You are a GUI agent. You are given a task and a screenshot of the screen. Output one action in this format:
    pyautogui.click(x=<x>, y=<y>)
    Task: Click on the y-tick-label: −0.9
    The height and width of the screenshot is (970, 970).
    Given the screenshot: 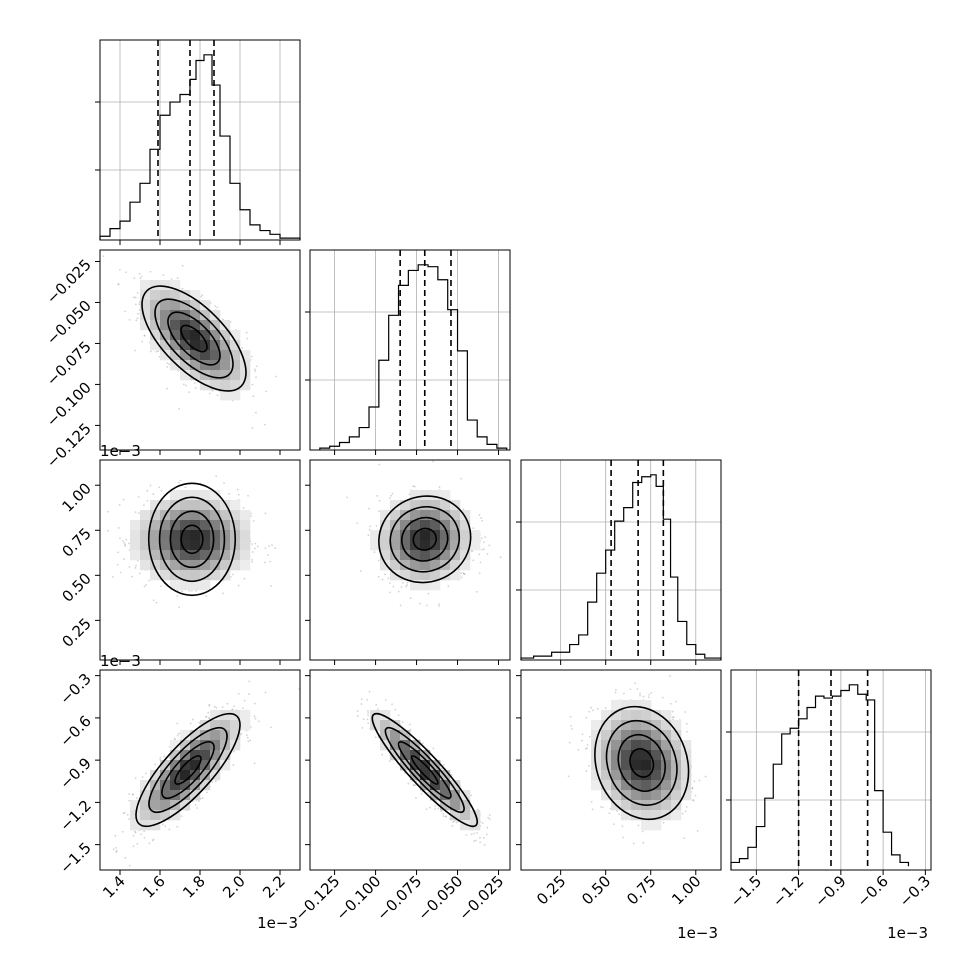 What is the action you would take?
    pyautogui.click(x=75, y=773)
    